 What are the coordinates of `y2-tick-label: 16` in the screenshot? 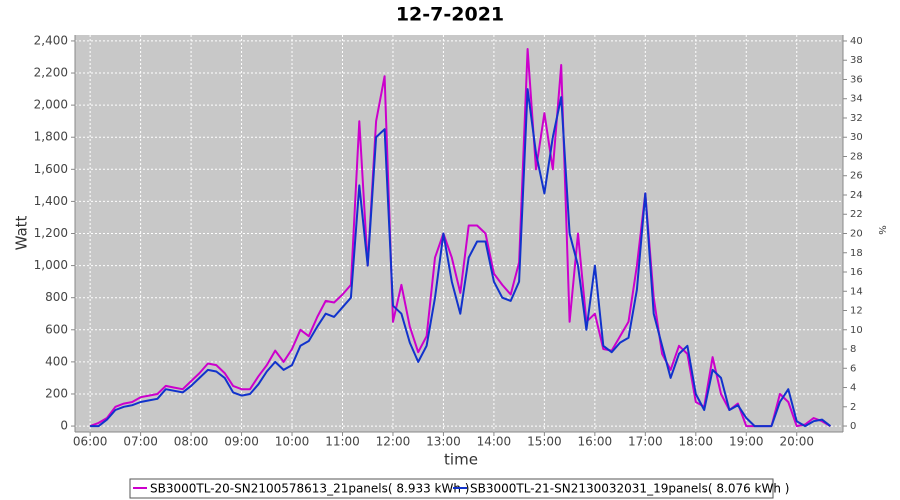 It's located at (856, 272).